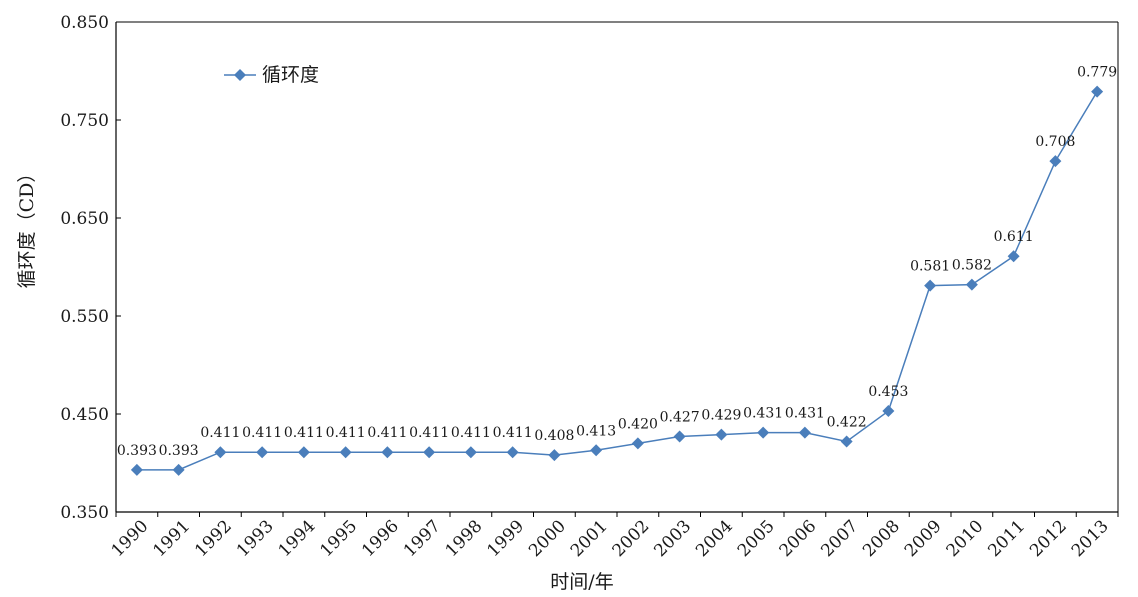 This screenshot has width=1138, height=597. Describe the element at coordinates (255, 538) in the screenshot. I see `x-tick-label: 1993` at that location.